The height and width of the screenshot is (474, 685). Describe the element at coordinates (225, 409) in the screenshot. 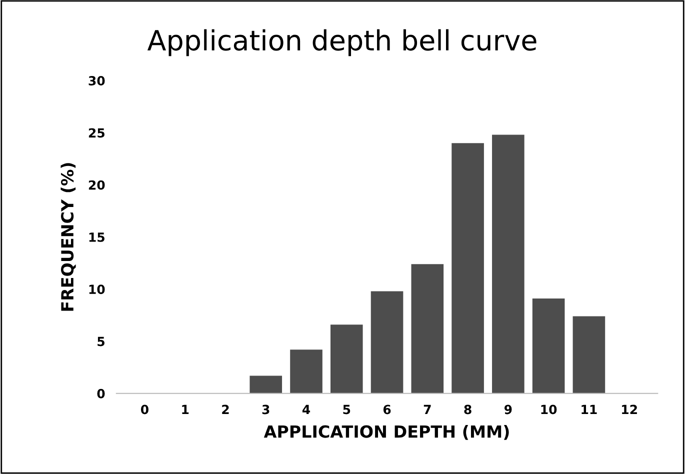

I see `x-tick-label: 2` at that location.